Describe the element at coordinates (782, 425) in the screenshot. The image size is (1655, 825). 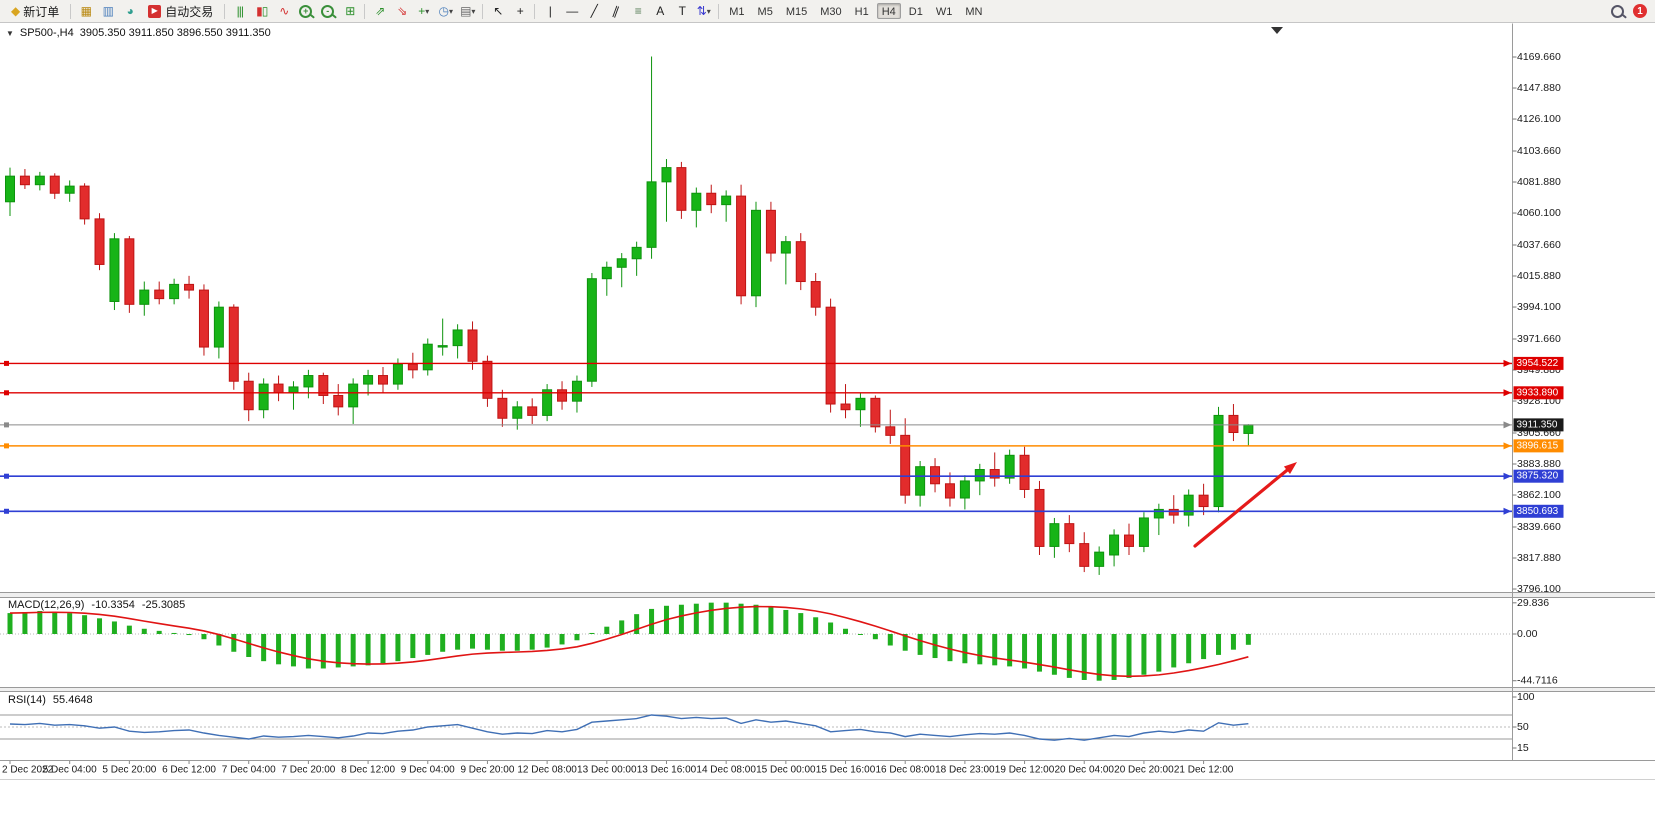
I see `current-price-line: 3911.350` at that location.